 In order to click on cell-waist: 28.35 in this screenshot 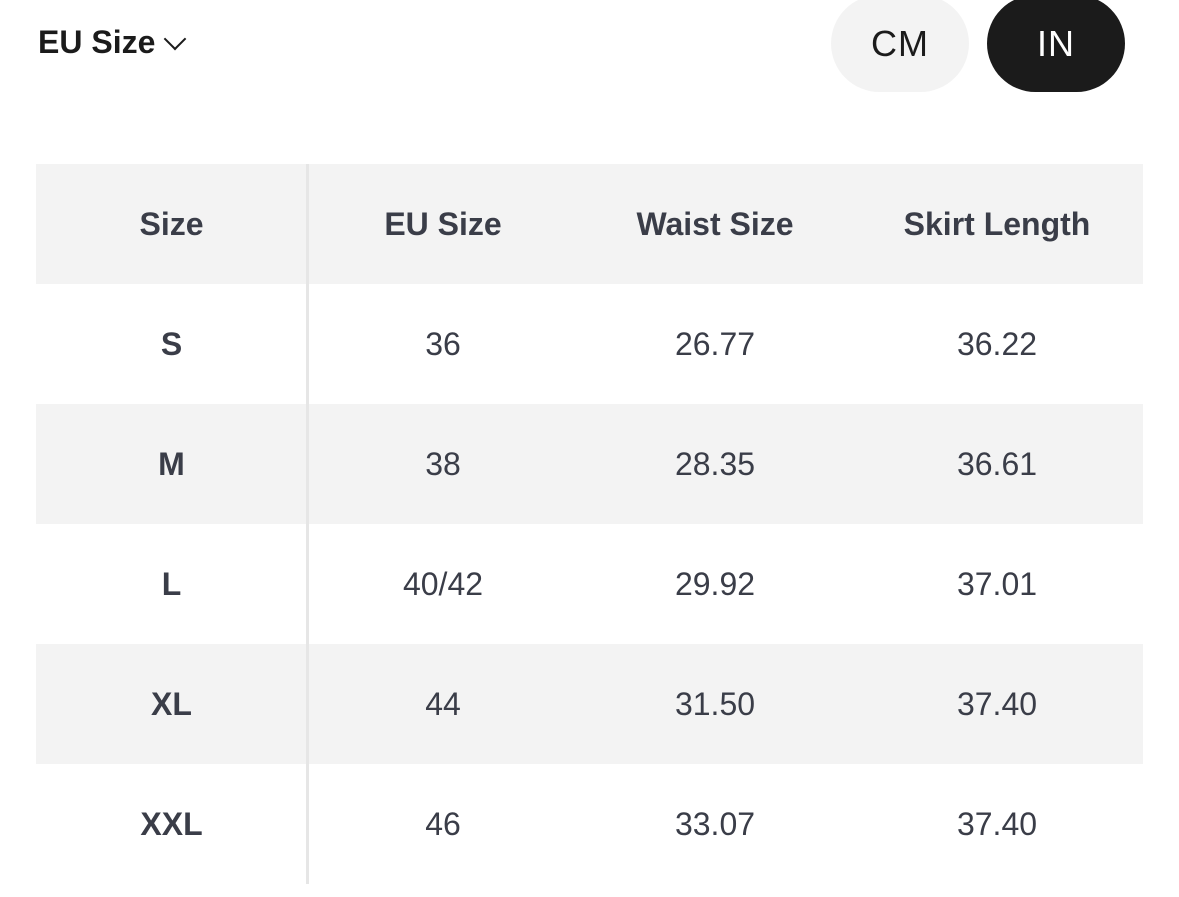, I will do `click(715, 463)`.